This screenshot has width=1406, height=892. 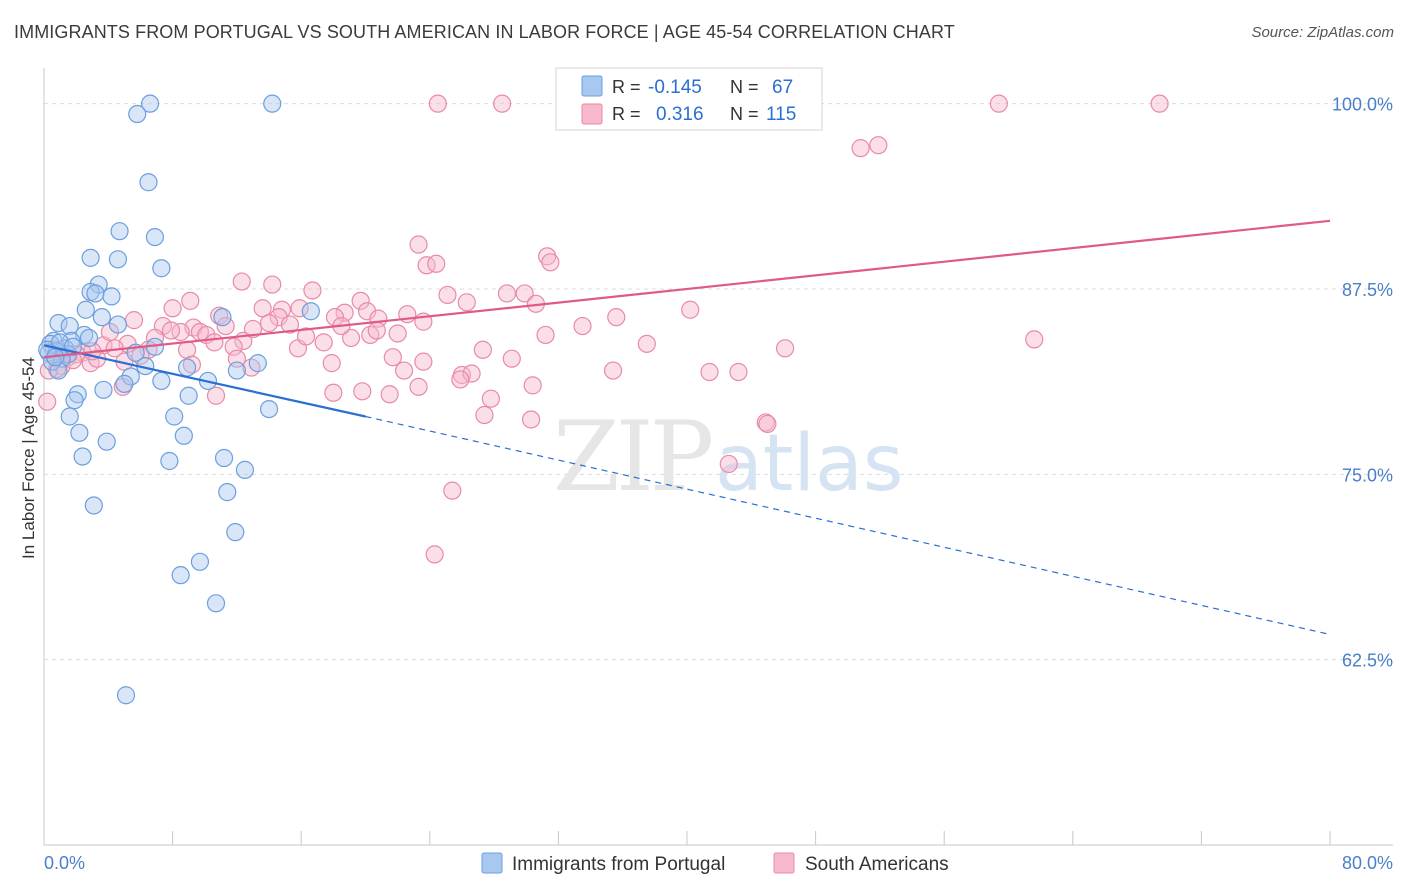 What do you see at coordinates (680, 114) in the screenshot?
I see `legend-r-value-2: 0.316` at bounding box center [680, 114].